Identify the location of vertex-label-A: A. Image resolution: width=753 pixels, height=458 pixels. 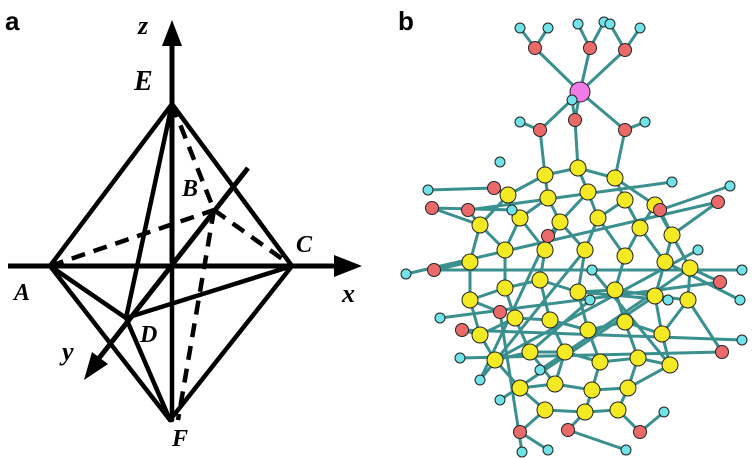
(21, 293).